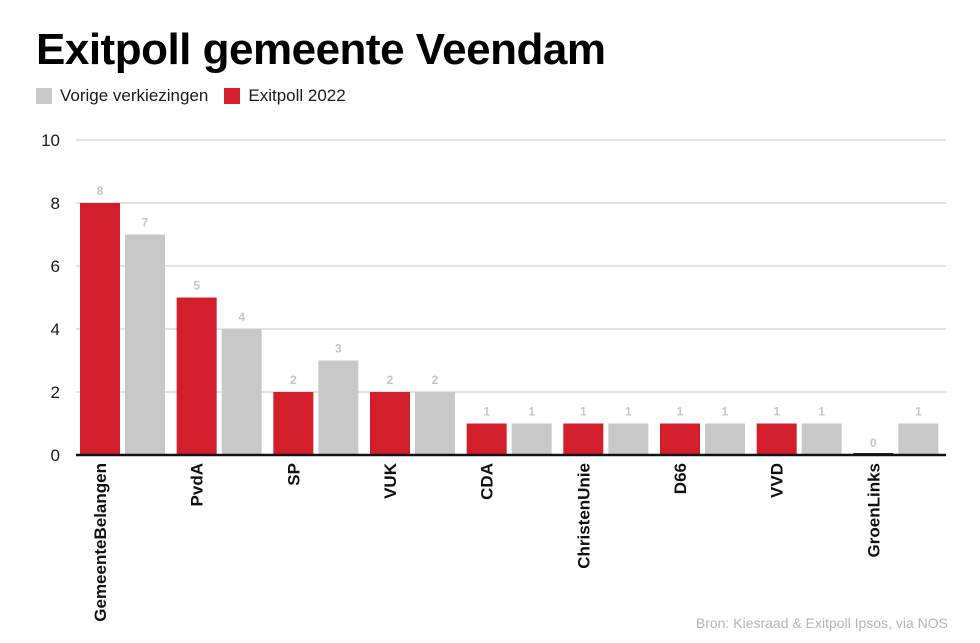 This screenshot has width=980, height=643. I want to click on y-tick-label: 2, so click(55, 392).